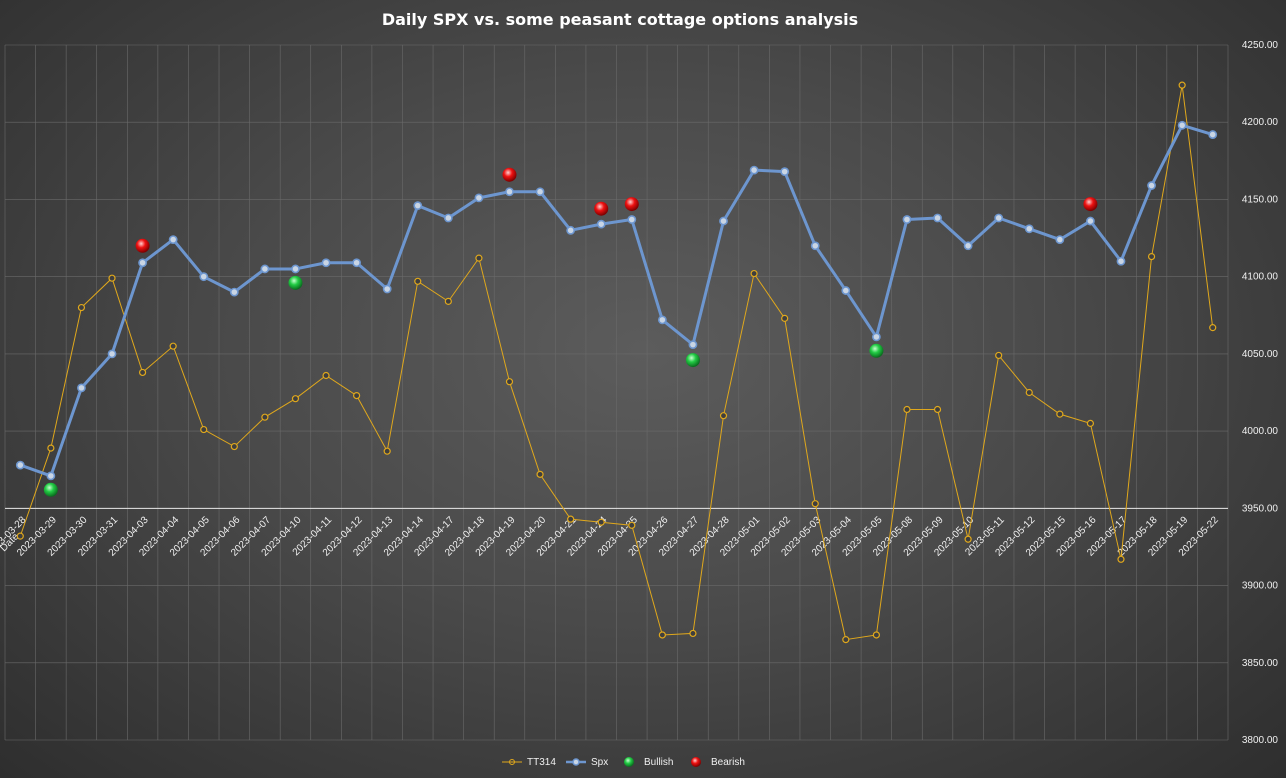  Describe the element at coordinates (1260, 586) in the screenshot. I see `y-tick-label: 3900.00` at that location.